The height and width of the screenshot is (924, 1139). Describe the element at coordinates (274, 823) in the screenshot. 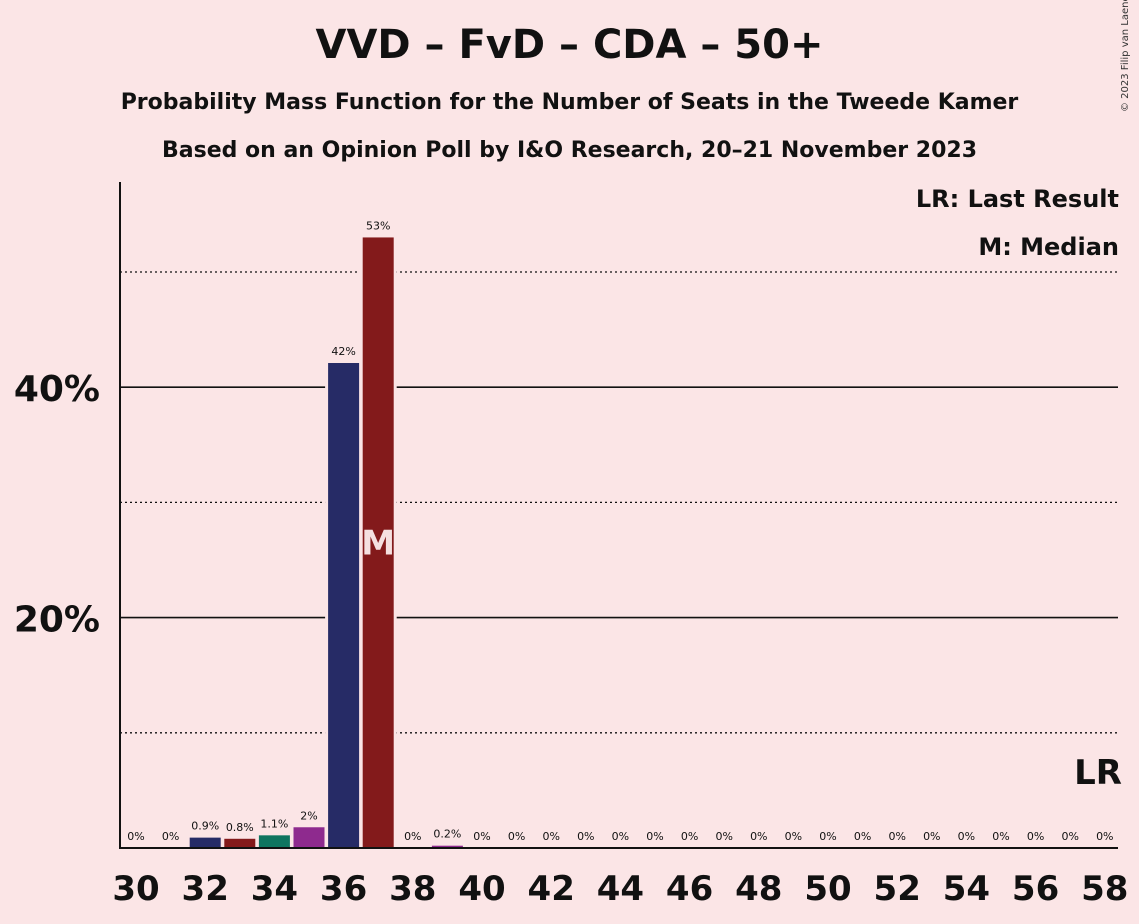

I see `bar-value-label: 1.1%` at that location.